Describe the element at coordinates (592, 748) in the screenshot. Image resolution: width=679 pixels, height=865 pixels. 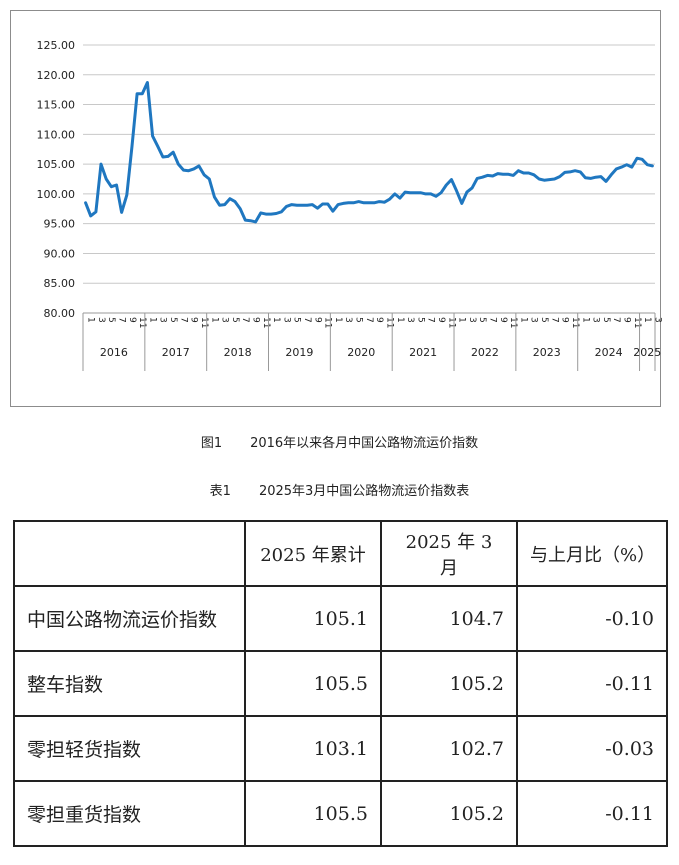
I see `mom-change: -0.03` at that location.